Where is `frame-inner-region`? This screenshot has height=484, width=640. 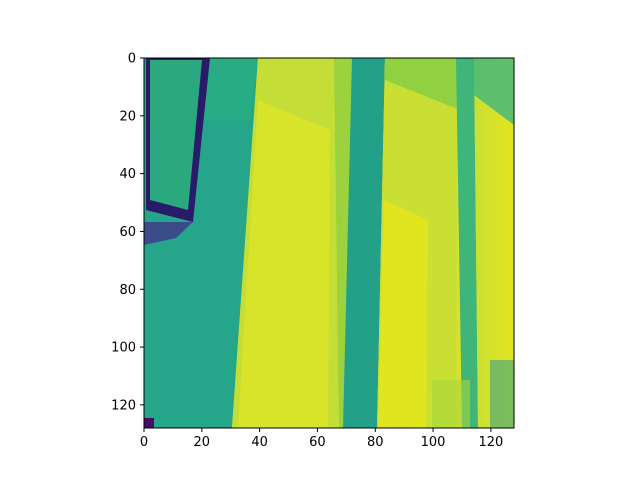 frame-inner-region is located at coordinates (176, 135).